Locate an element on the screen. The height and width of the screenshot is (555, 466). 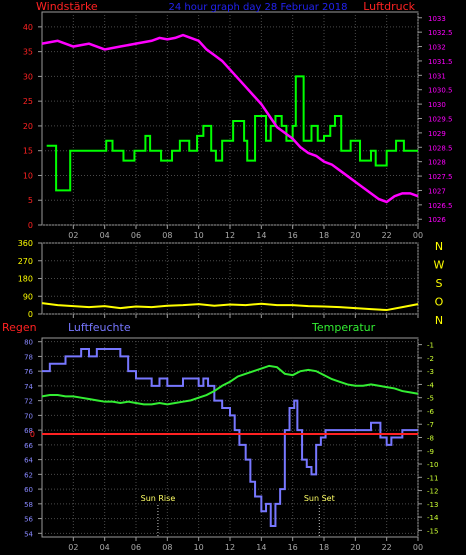
wind-pressure-x-axis: 02 04 06 08 10 12 14 16 18 20 22 00 is located at coordinates (245, 235).